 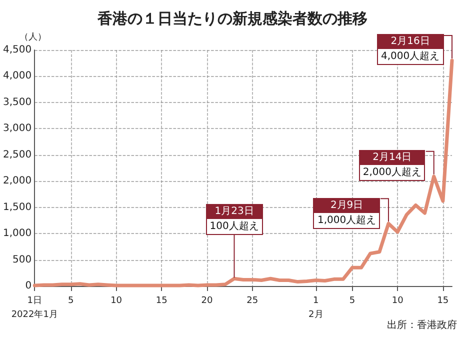 What do you see at coordinates (17, 50) in the screenshot?
I see `y-tick-label: 4,500` at bounding box center [17, 50].